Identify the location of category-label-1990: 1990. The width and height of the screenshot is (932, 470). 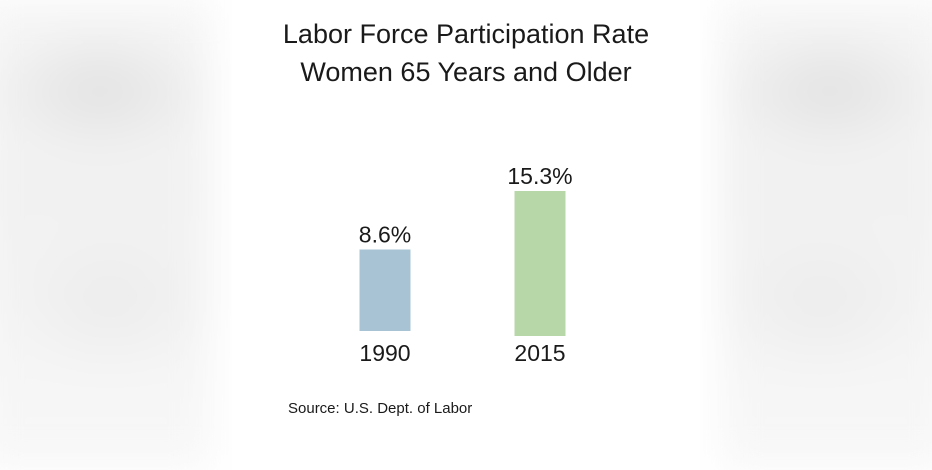
(384, 353).